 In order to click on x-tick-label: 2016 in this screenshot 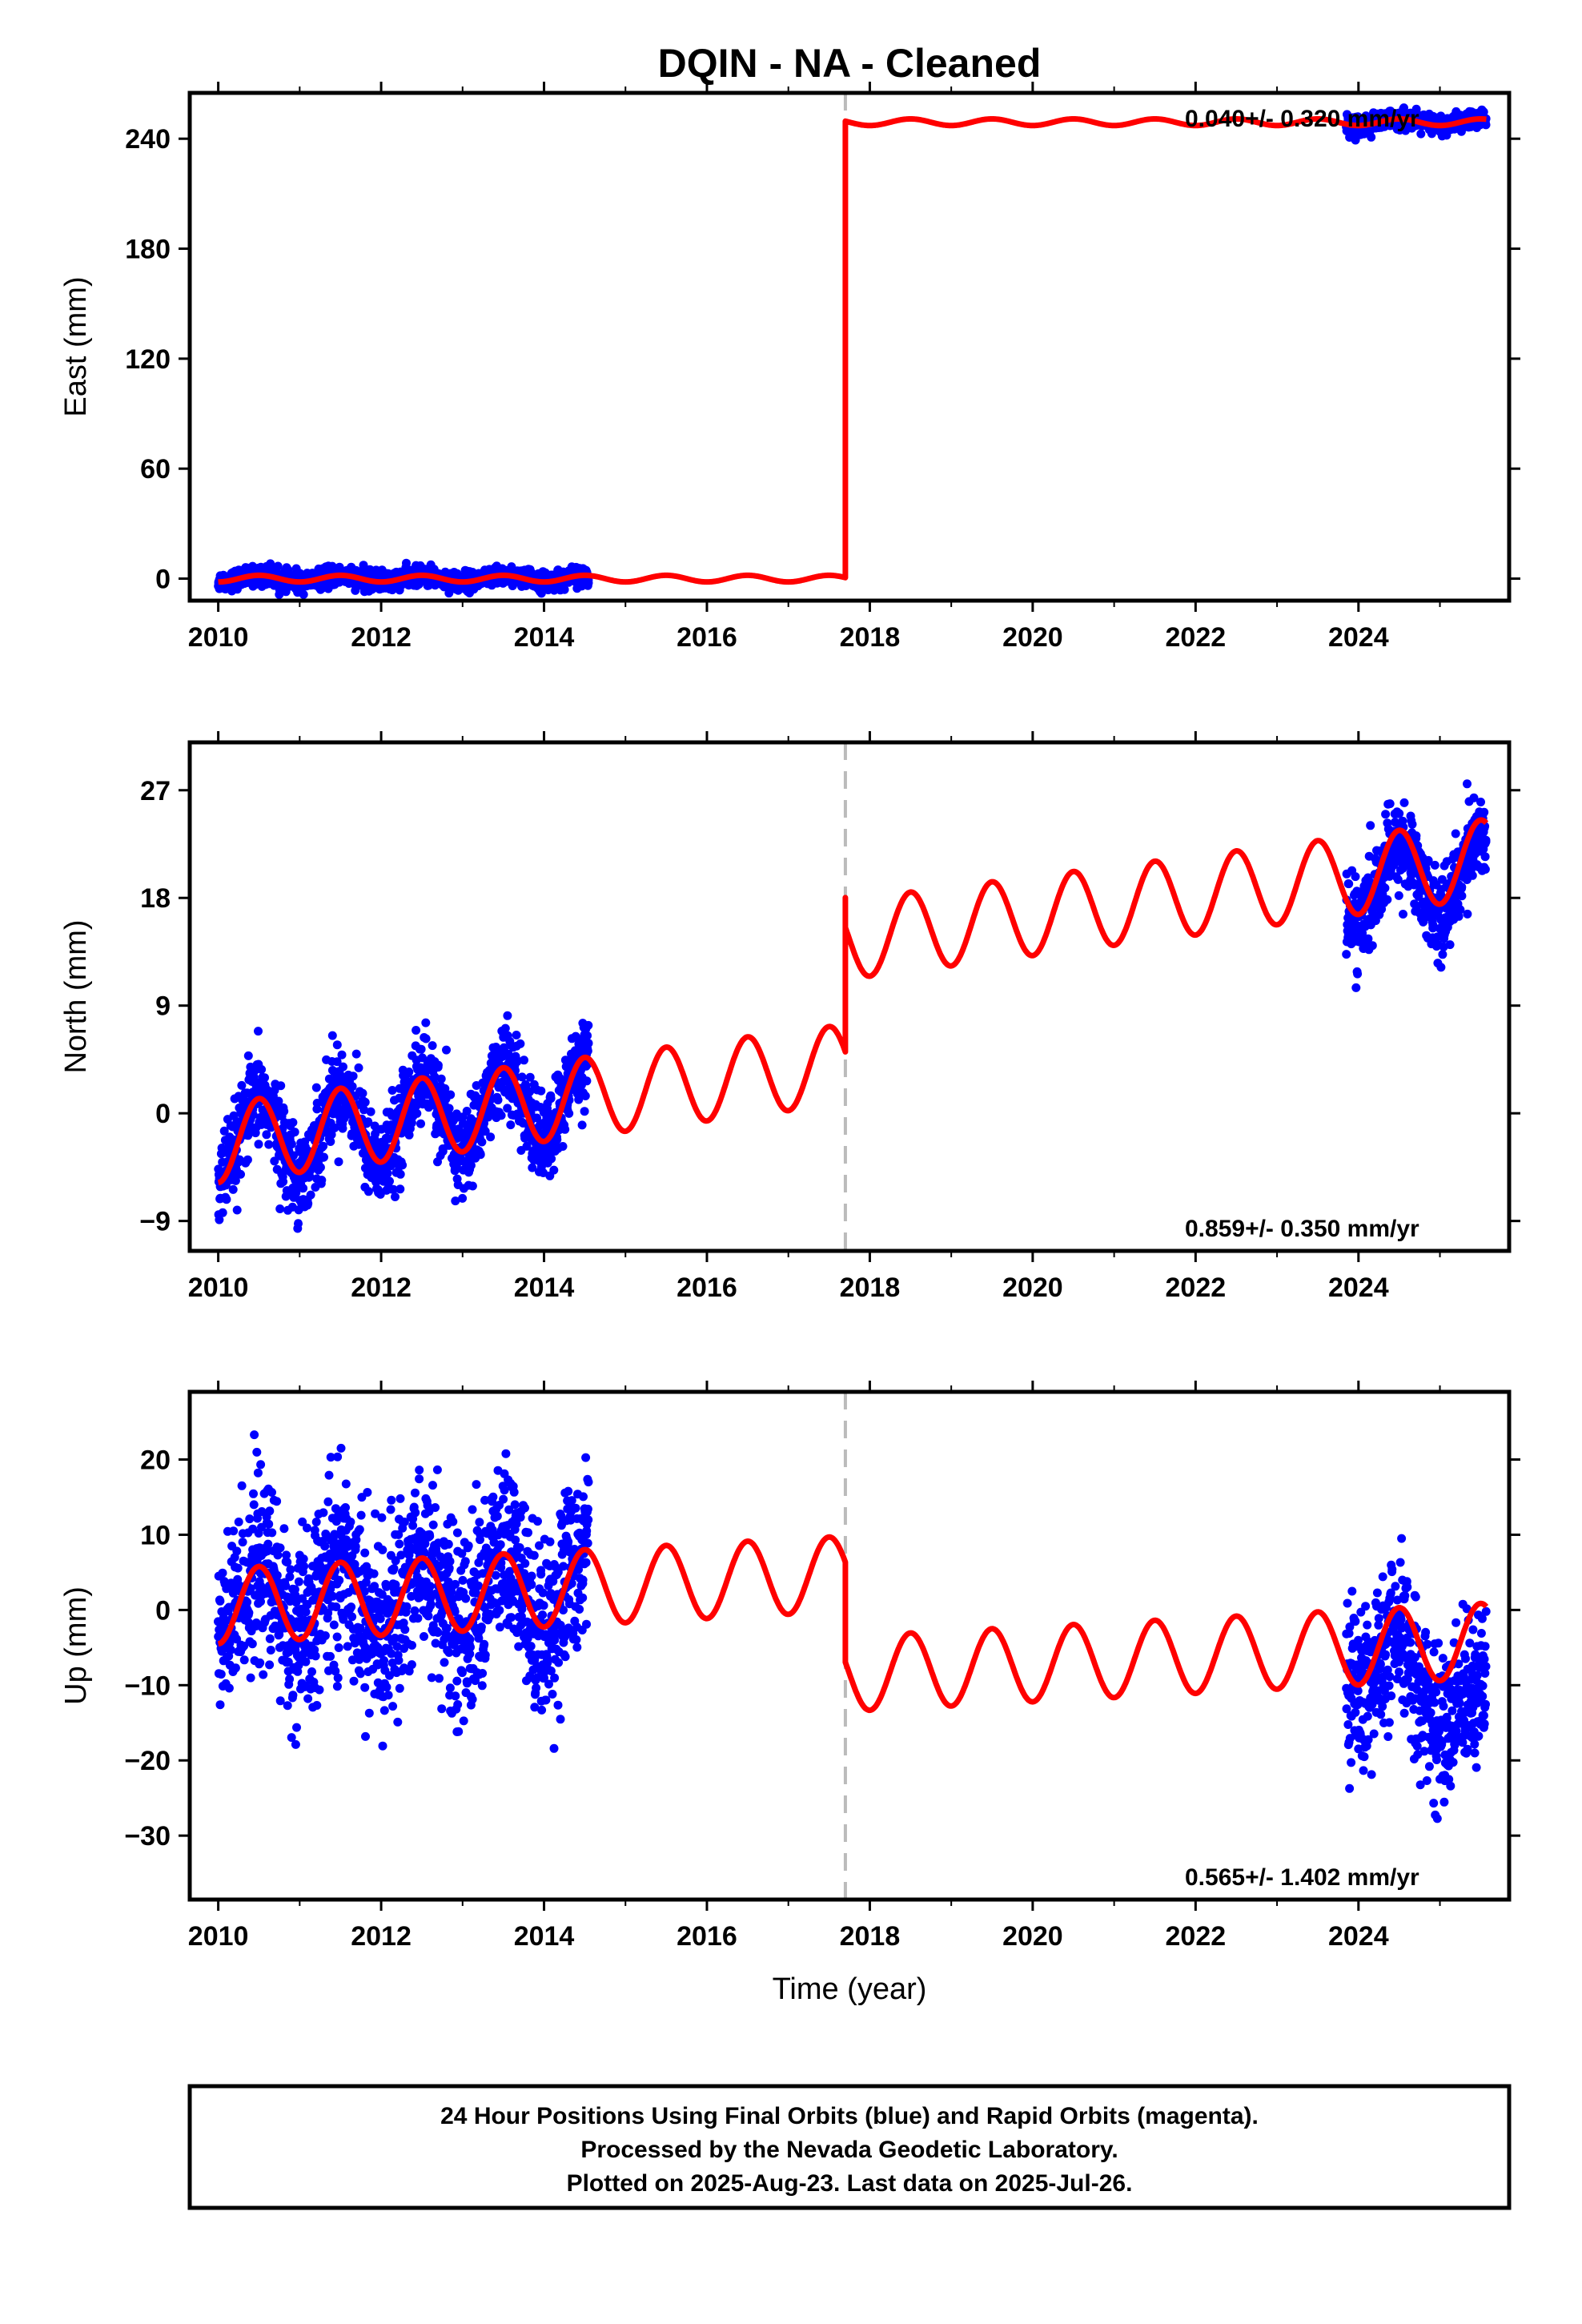, I will do `click(707, 1288)`.